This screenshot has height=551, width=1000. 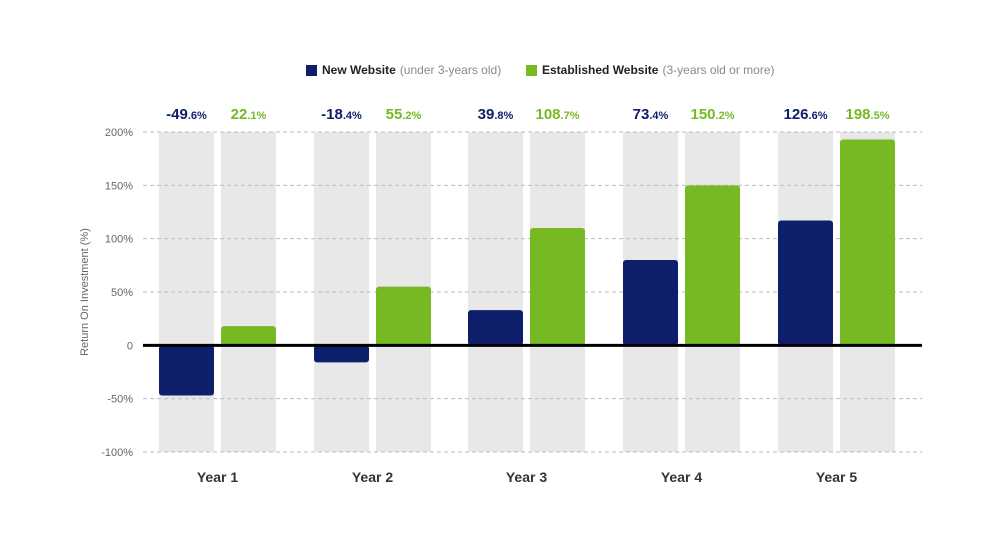 What do you see at coordinates (85, 292) in the screenshot?
I see `y-axis-title: Return On Investment (%)` at bounding box center [85, 292].